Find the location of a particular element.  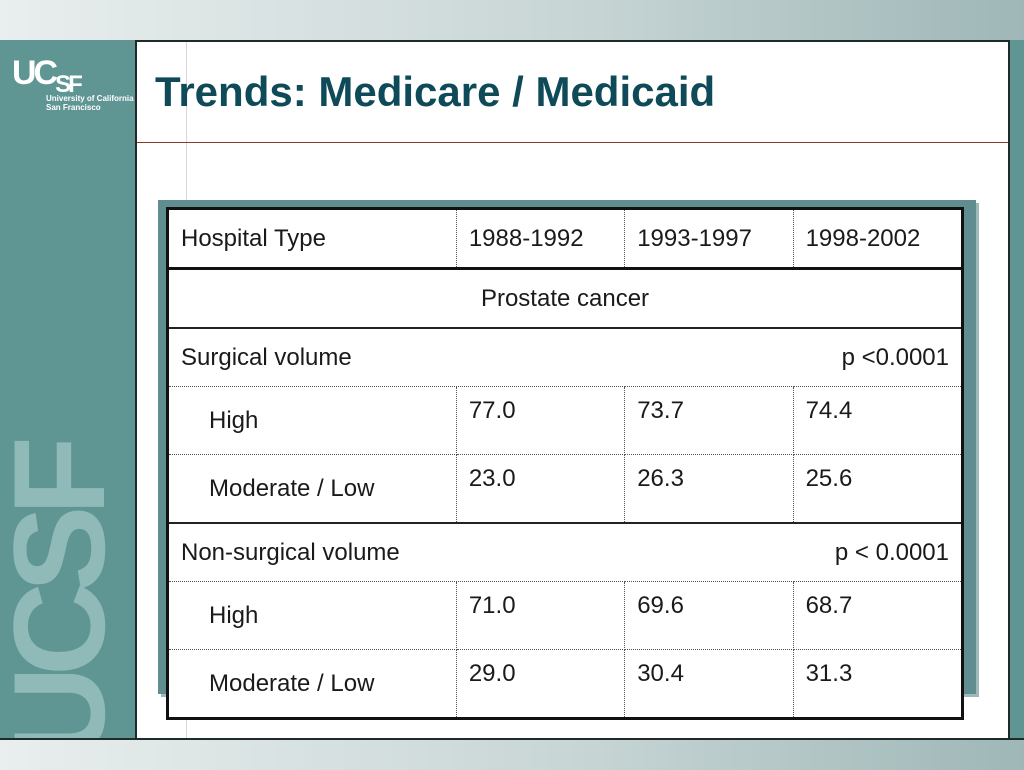

cell-value: 77.0 is located at coordinates (541, 420).